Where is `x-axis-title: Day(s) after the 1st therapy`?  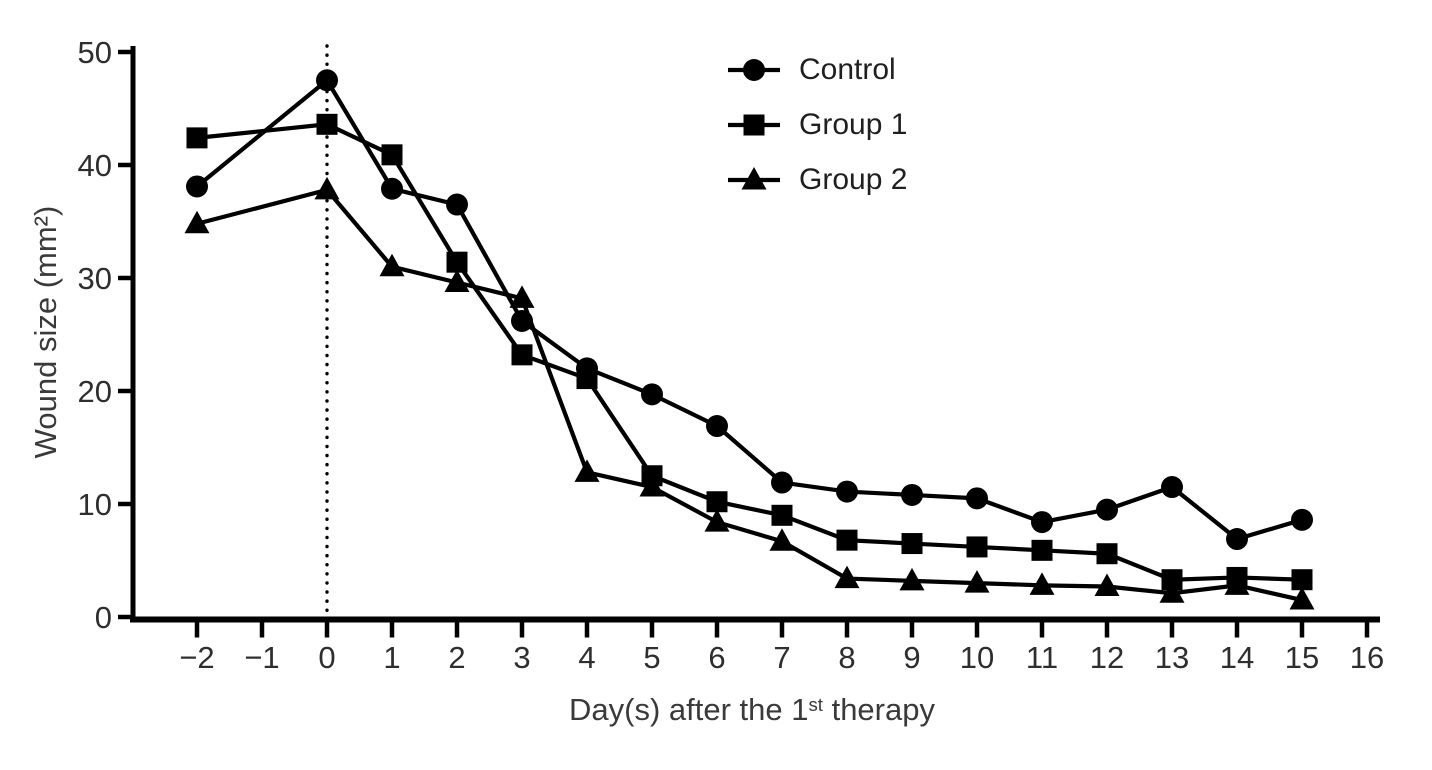 x-axis-title: Day(s) after the 1st therapy is located at coordinates (752, 710).